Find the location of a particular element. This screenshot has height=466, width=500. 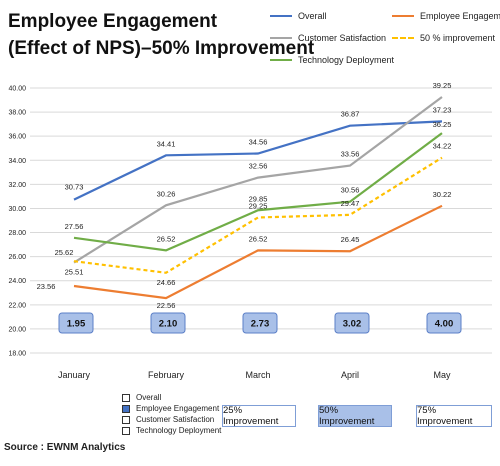

data-label: 29.25 is located at coordinates (258, 205).